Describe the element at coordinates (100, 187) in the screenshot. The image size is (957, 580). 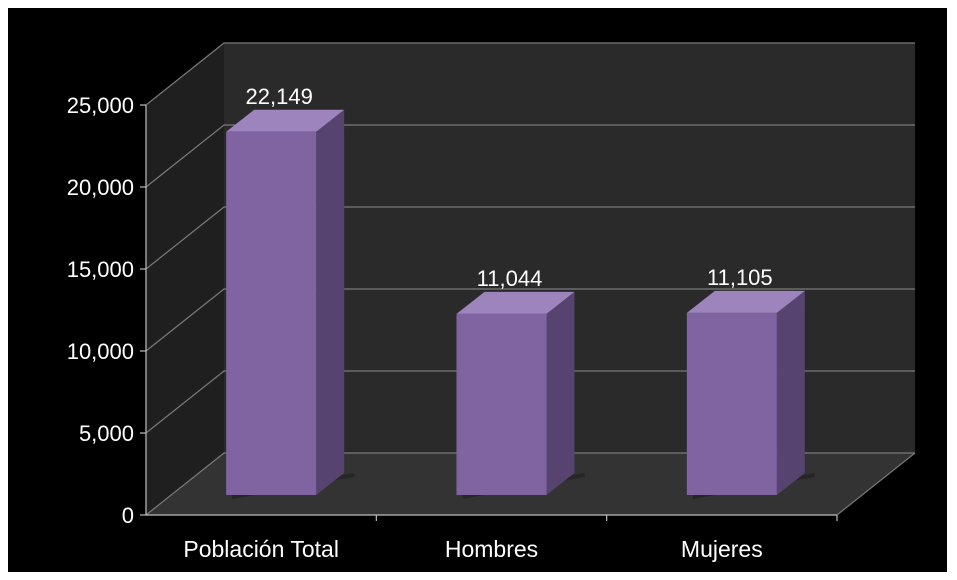
I see `y-tick-label: 20,000` at that location.